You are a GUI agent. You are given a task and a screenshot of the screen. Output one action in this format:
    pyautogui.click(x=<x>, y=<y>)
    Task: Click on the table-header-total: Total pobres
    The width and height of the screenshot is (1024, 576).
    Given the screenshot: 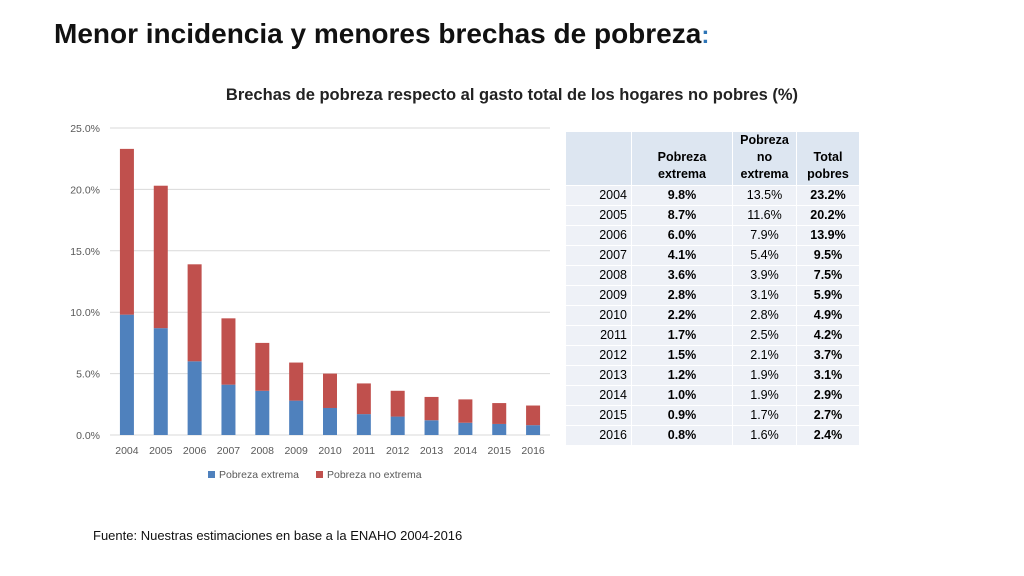 What is the action you would take?
    pyautogui.click(x=828, y=159)
    